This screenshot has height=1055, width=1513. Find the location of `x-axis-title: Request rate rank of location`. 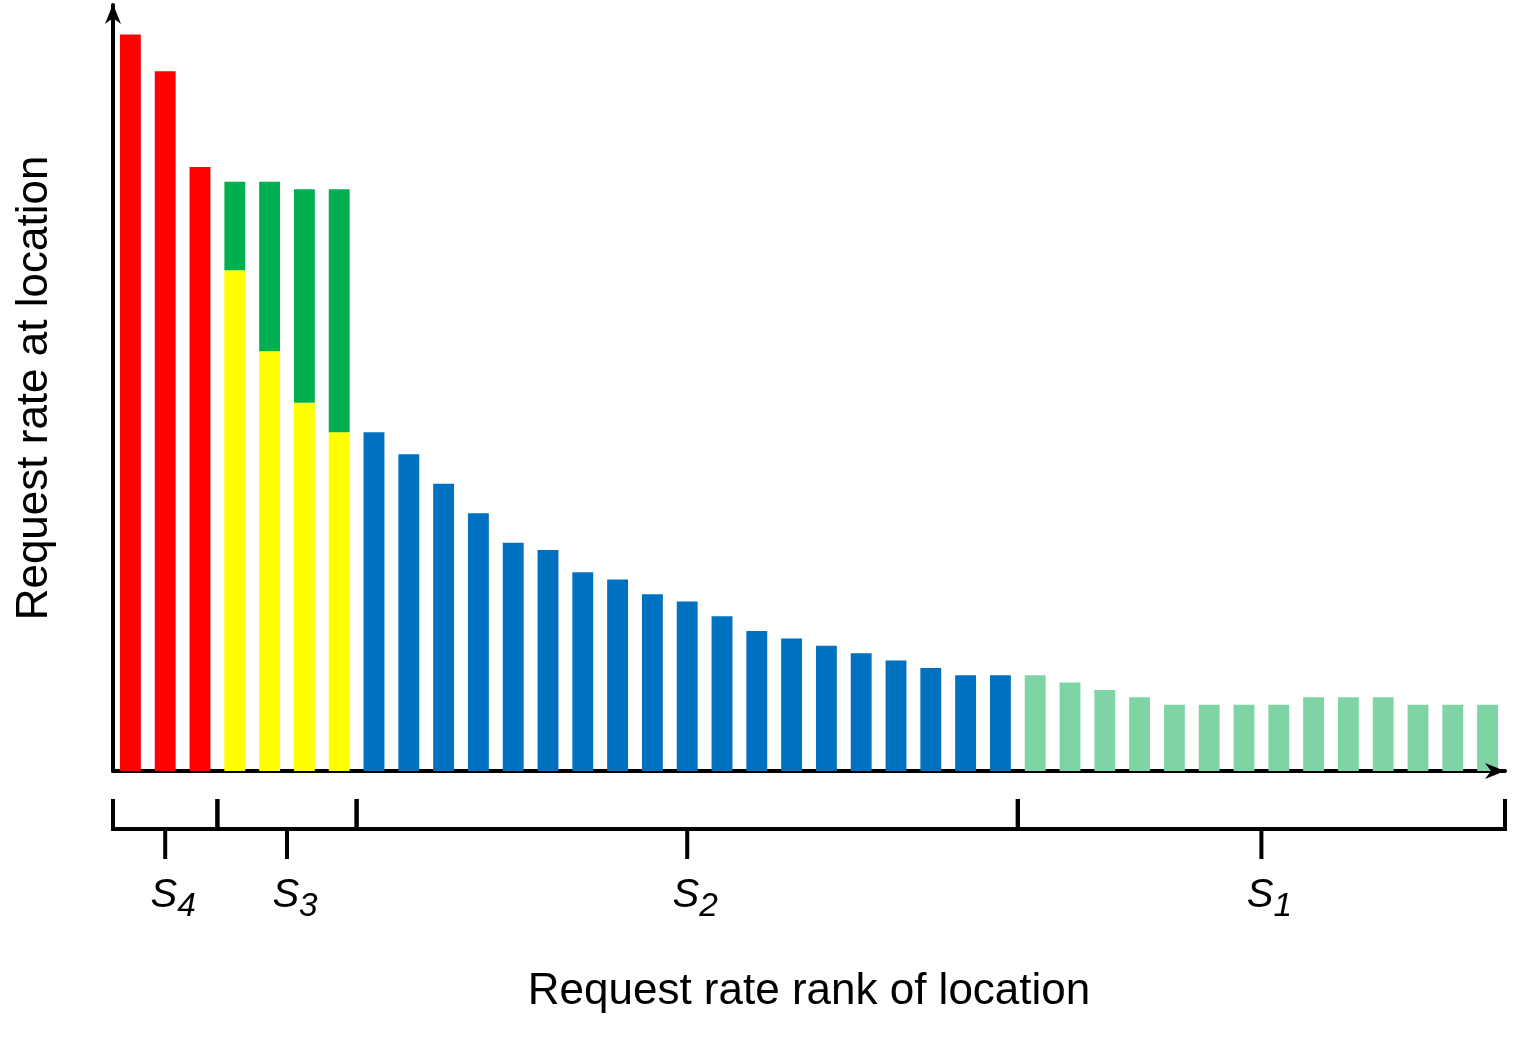

x-axis-title: Request rate rank of location is located at coordinates (809, 988).